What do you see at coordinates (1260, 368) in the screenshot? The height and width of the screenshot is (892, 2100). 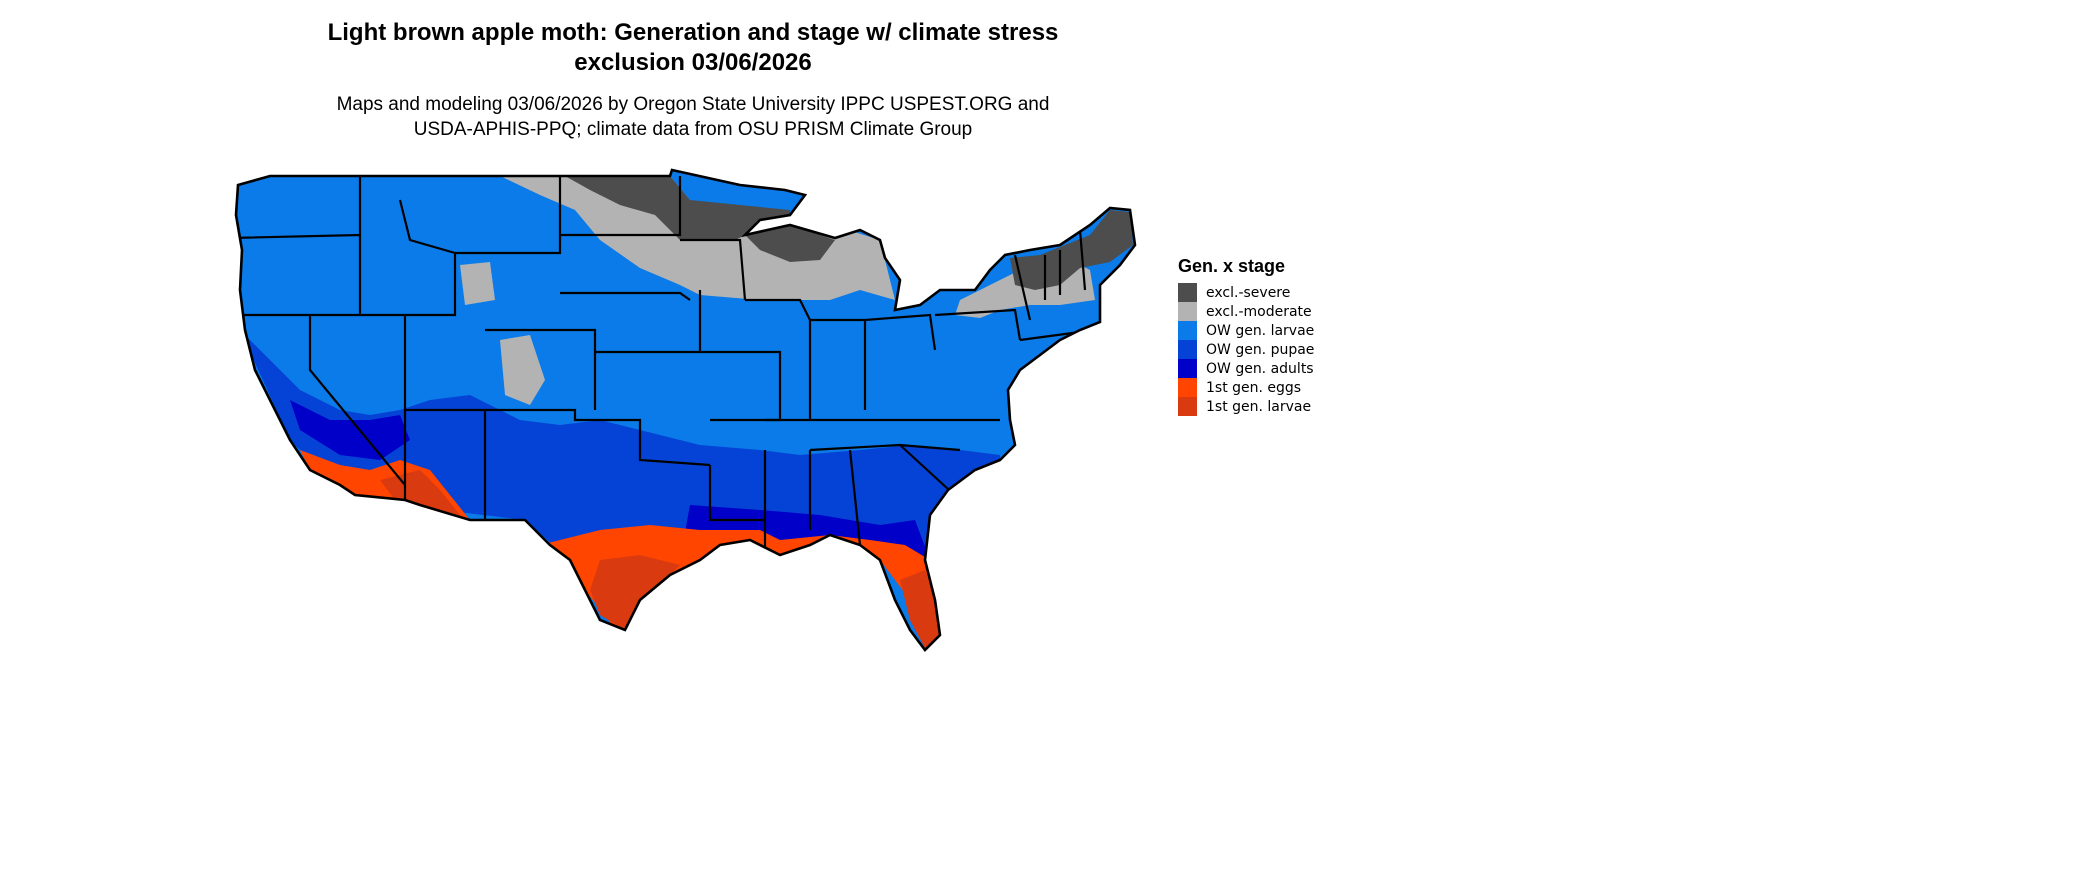 I see `legend-label: OW gen. adults` at bounding box center [1260, 368].